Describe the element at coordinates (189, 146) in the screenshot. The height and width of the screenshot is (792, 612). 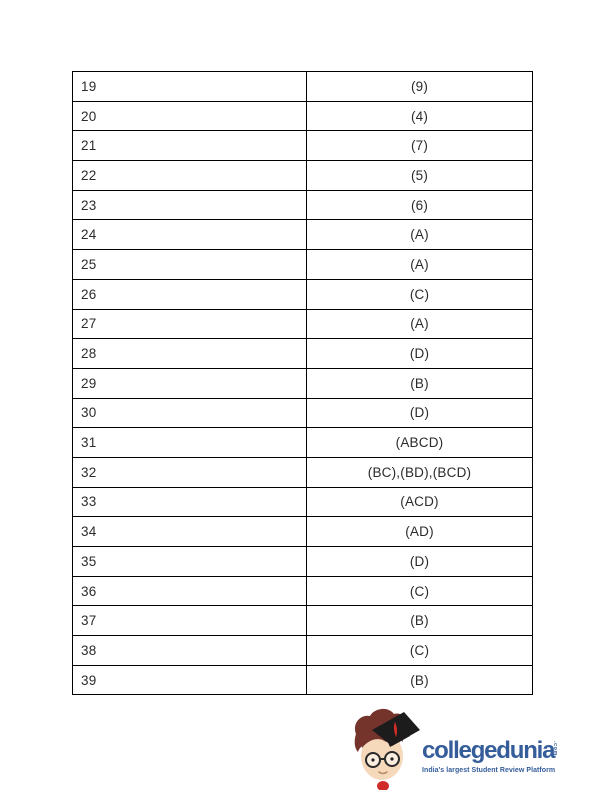
I see `question-number-cell: 21` at that location.